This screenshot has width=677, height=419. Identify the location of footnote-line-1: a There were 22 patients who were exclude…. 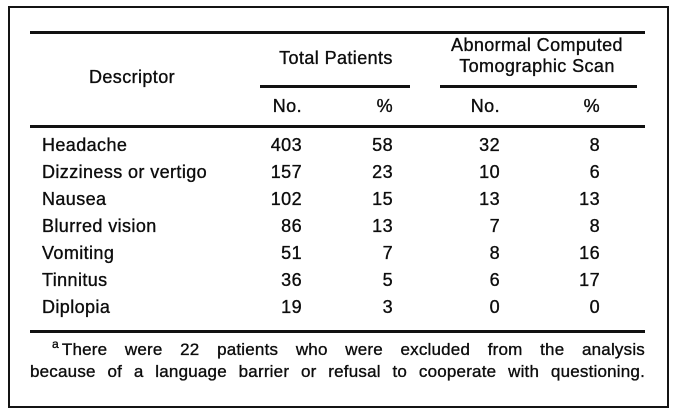
(337, 349).